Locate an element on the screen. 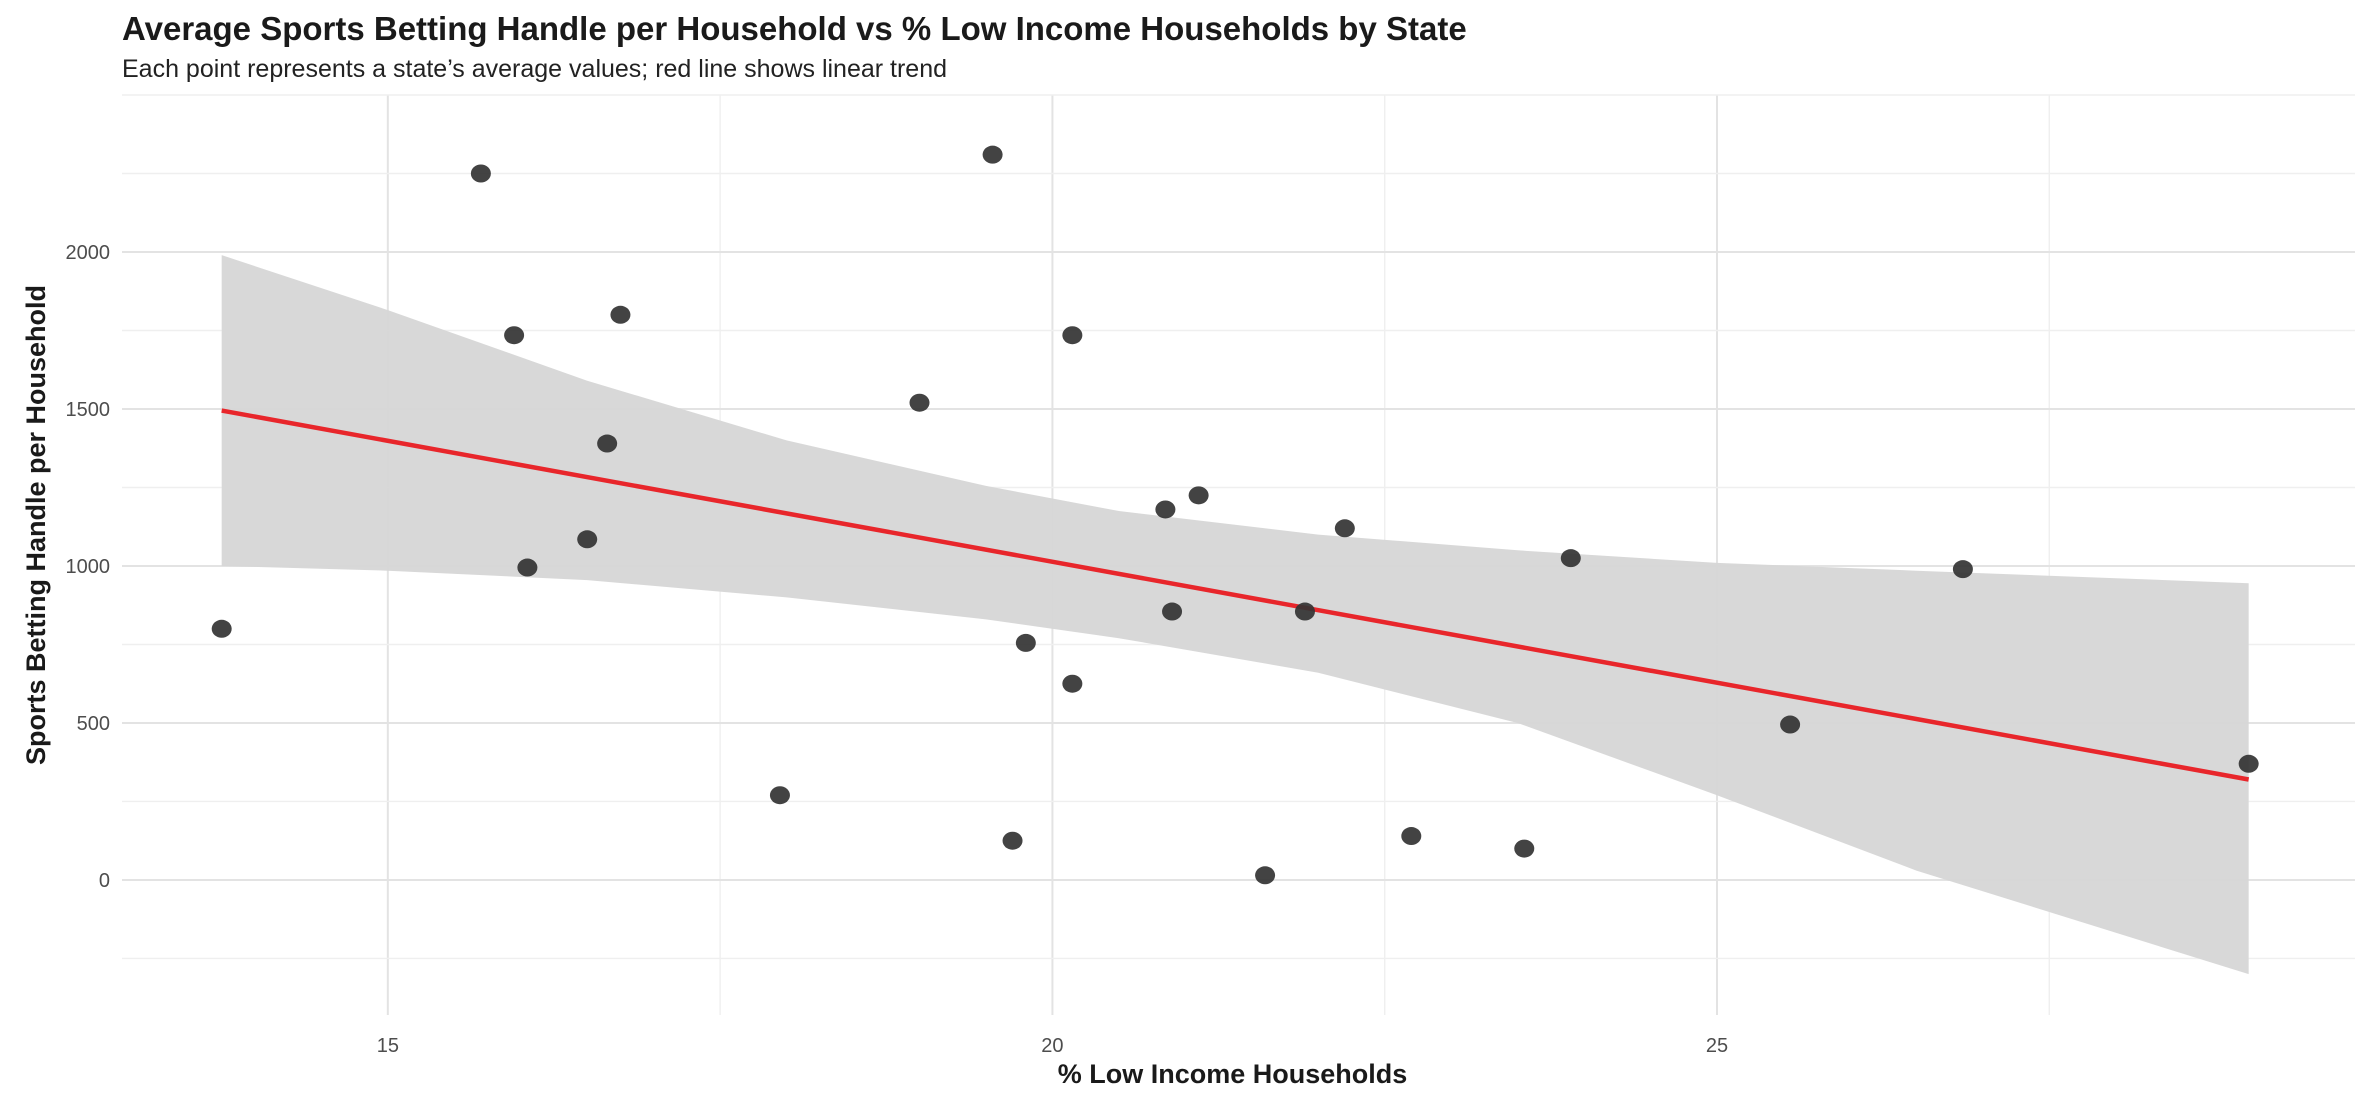 Image resolution: width=2360 pixels, height=1098 pixels. x-tick-label: 20 is located at coordinates (1052, 1046).